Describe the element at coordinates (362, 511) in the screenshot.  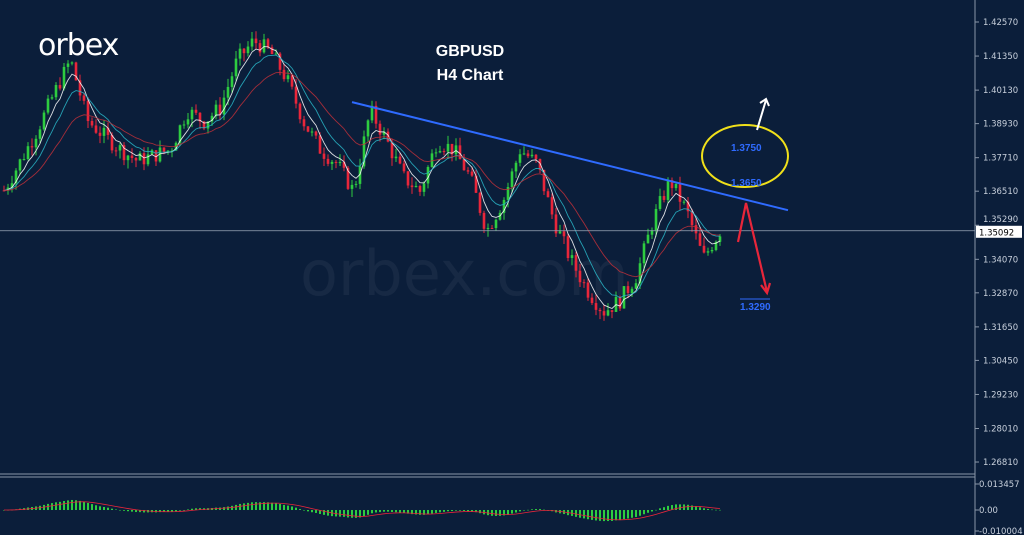
I see `macd-signal-line` at that location.